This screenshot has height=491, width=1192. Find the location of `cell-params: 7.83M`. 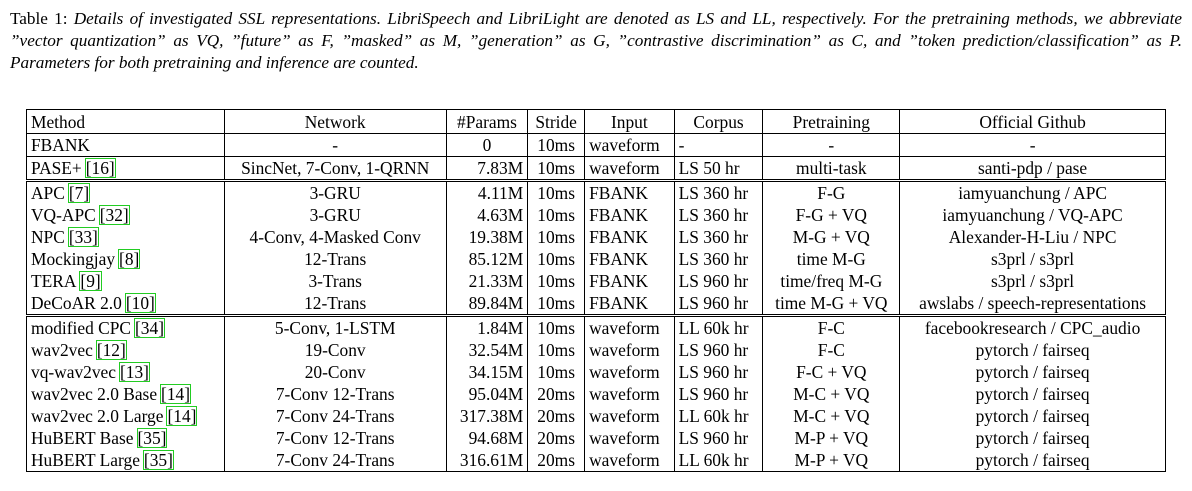

cell-params: 7.83M is located at coordinates (487, 168).